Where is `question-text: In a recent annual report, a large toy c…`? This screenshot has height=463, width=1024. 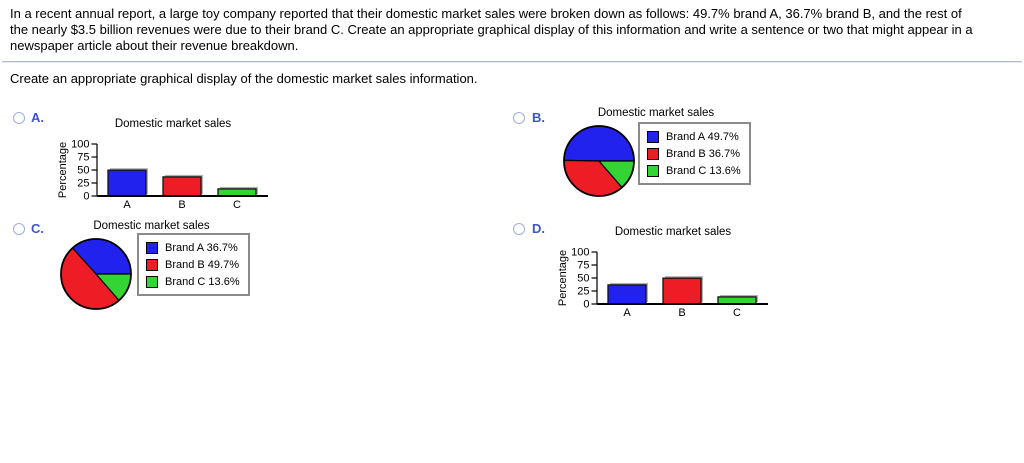
question-text: In a recent annual report, a large toy c… is located at coordinates (515, 30).